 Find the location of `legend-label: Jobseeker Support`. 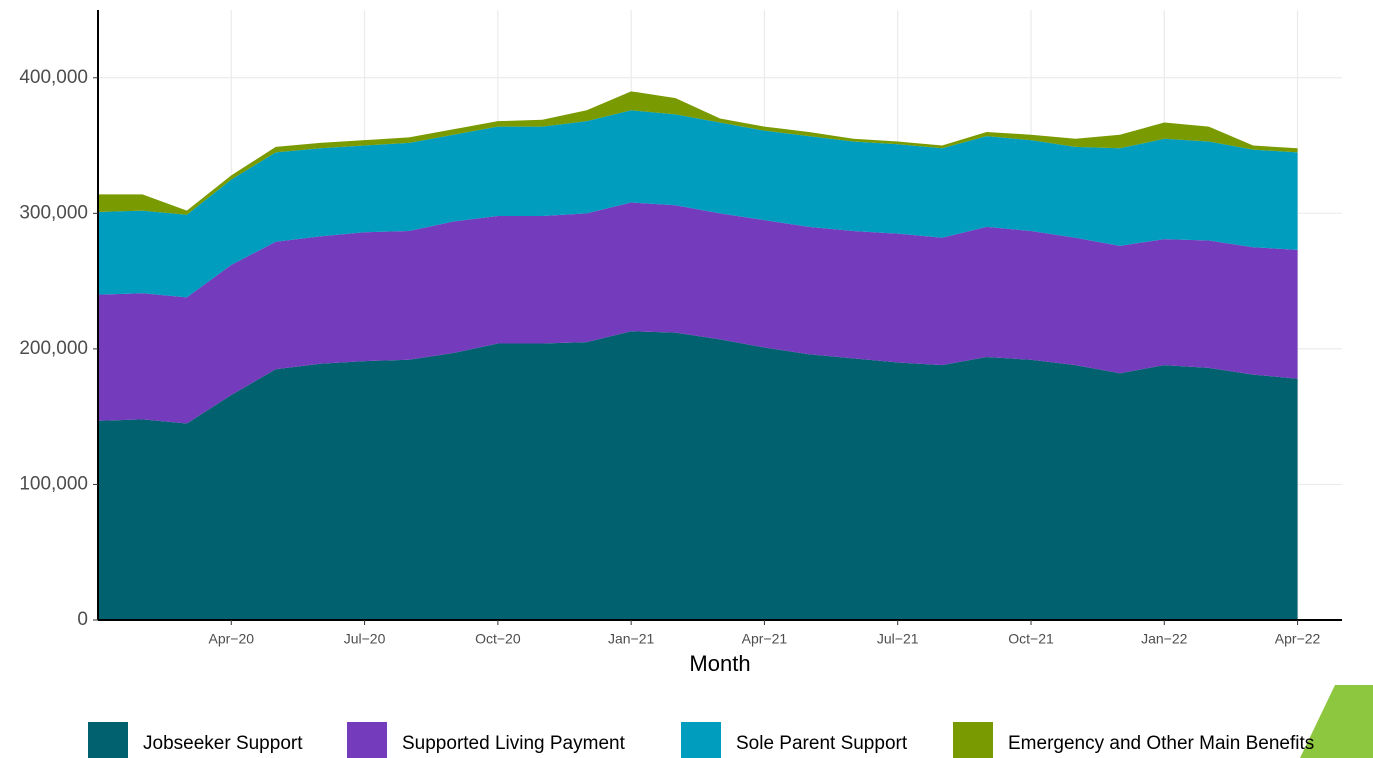

legend-label: Jobseeker Support is located at coordinates (223, 743).